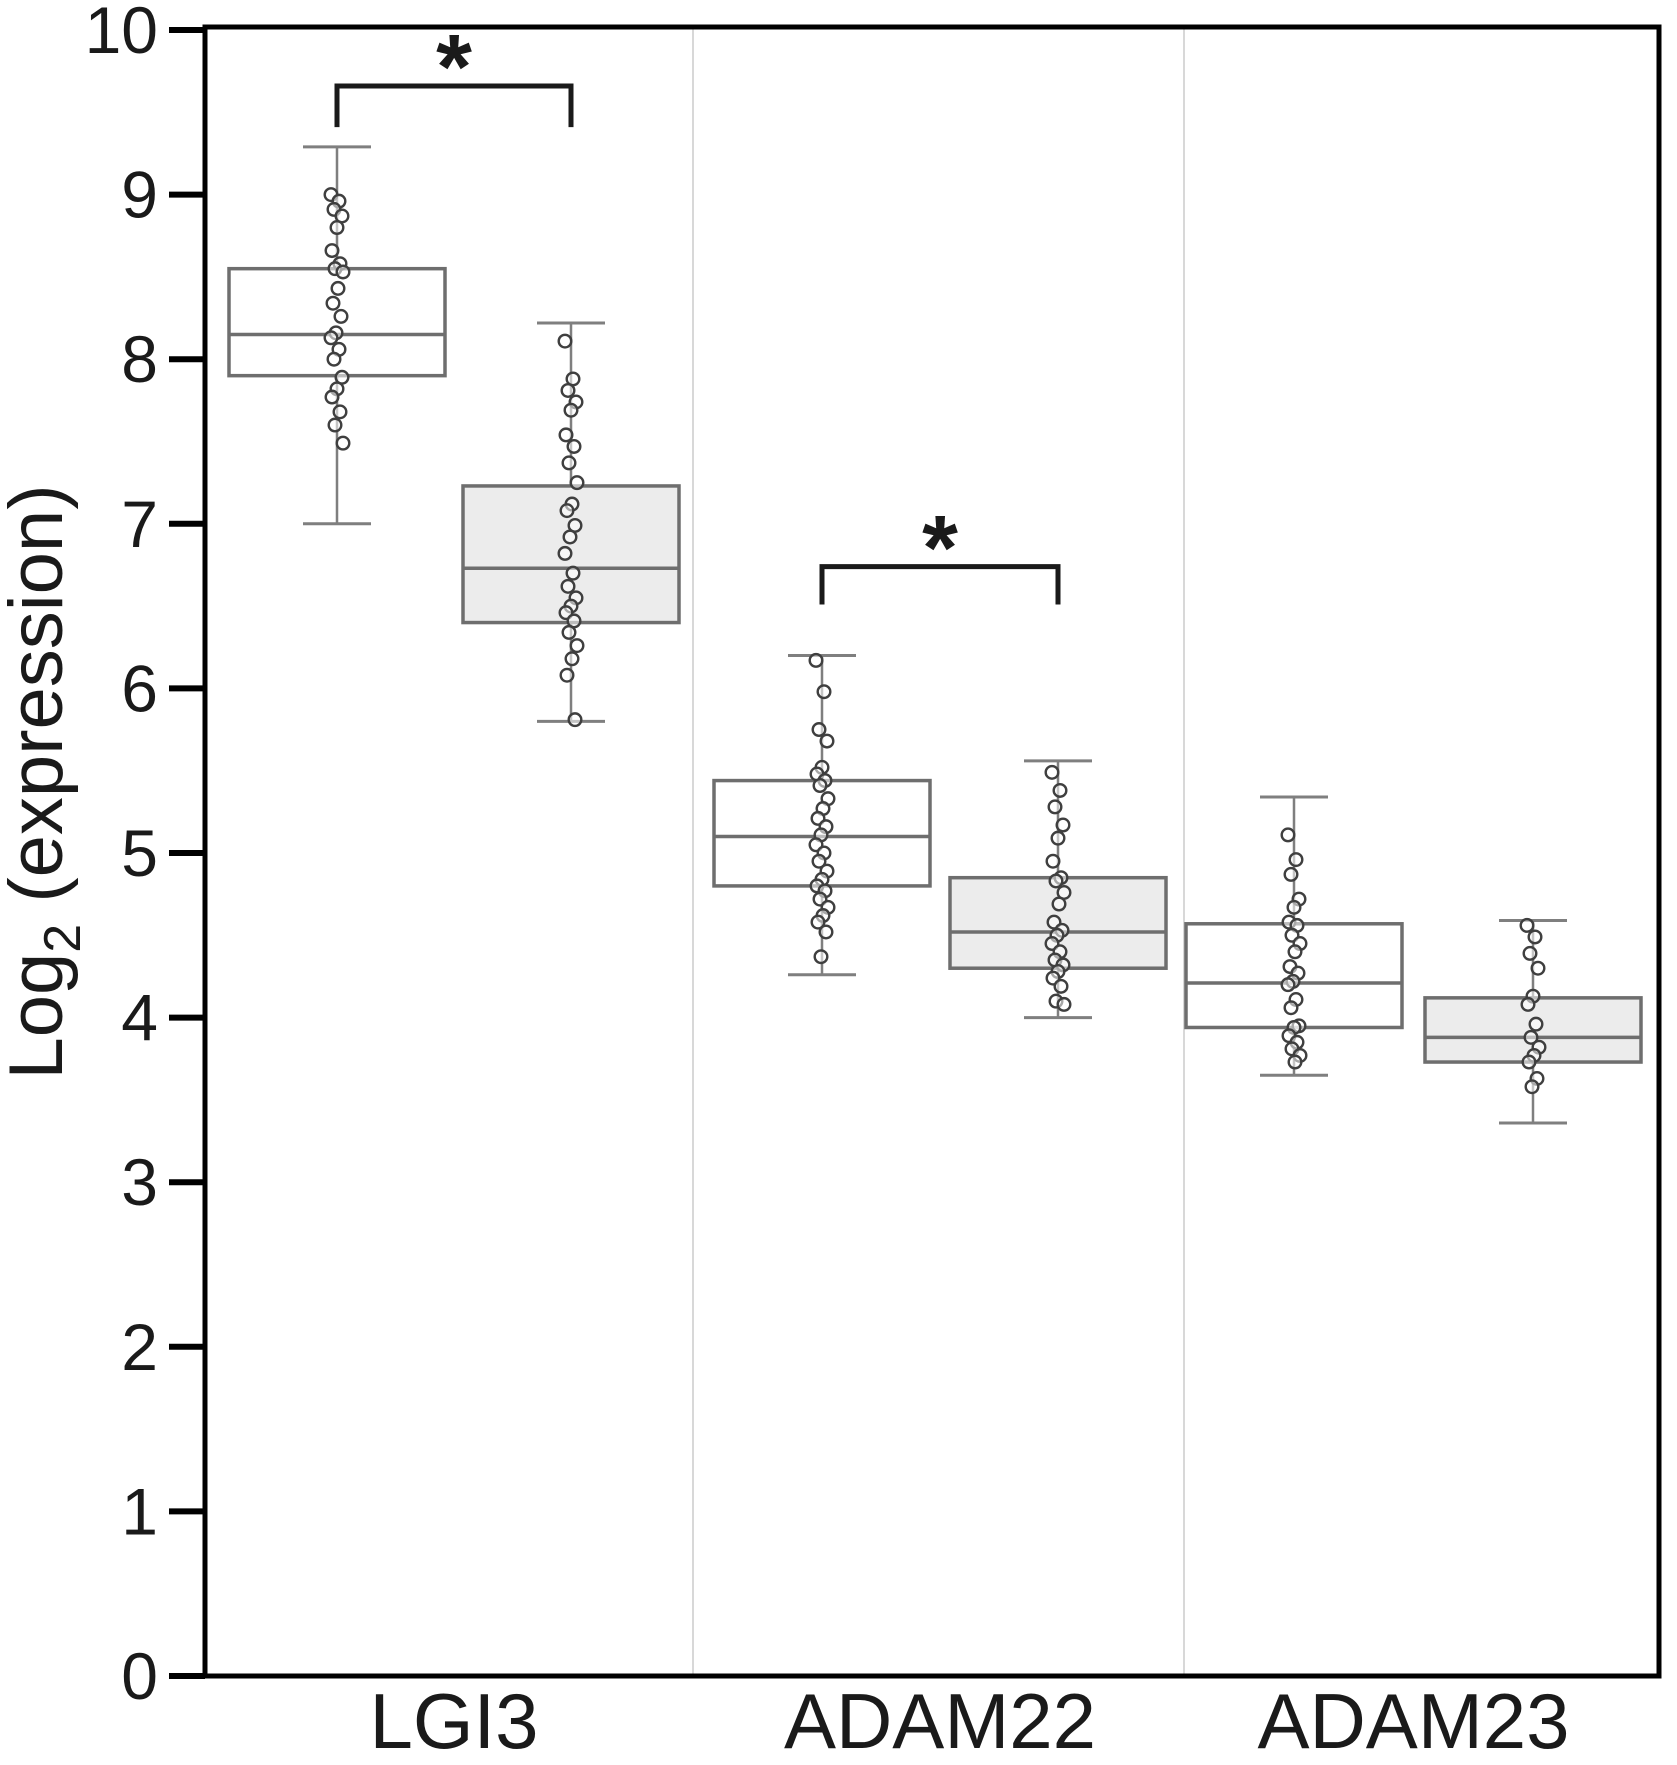 This screenshot has width=1677, height=1765. I want to click on significance-bracket-ADAM22, so click(940, 584).